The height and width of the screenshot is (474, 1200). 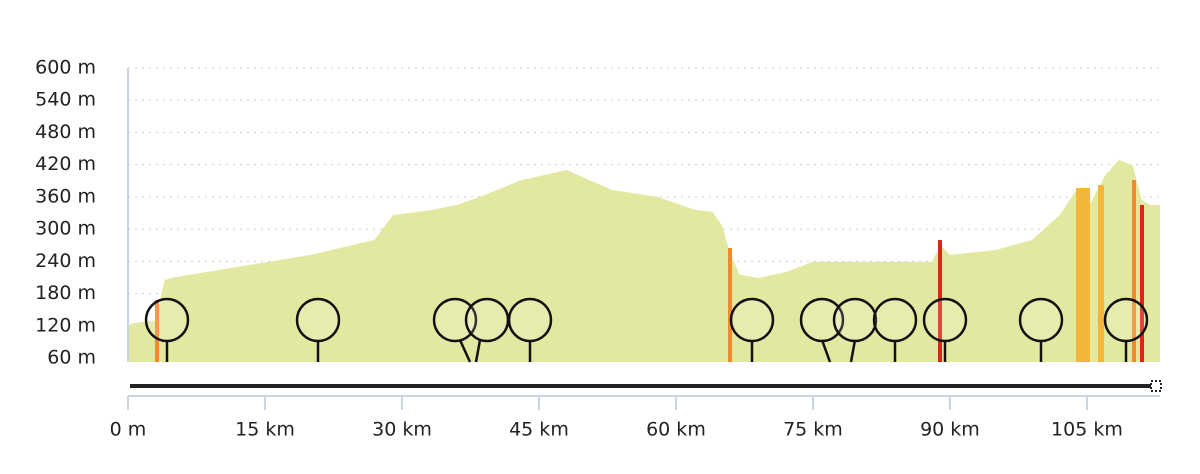 What do you see at coordinates (65, 68) in the screenshot?
I see `y-tick-label: 600 m` at bounding box center [65, 68].